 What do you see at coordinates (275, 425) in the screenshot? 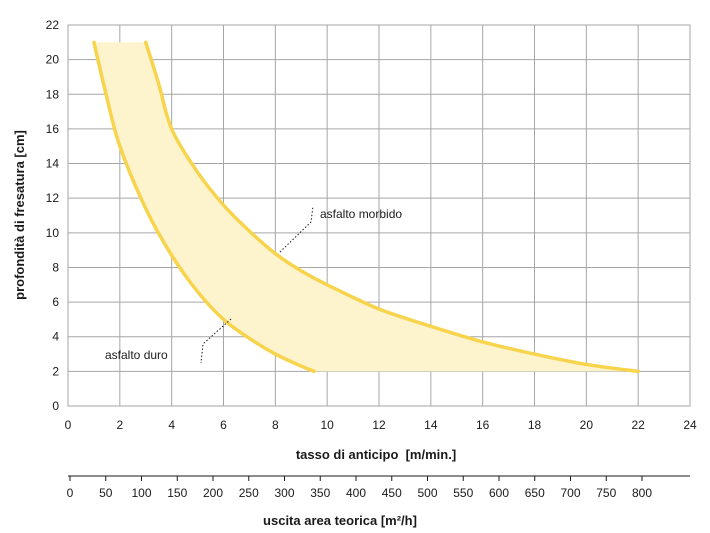
I see `x-tick-label: 8` at bounding box center [275, 425].